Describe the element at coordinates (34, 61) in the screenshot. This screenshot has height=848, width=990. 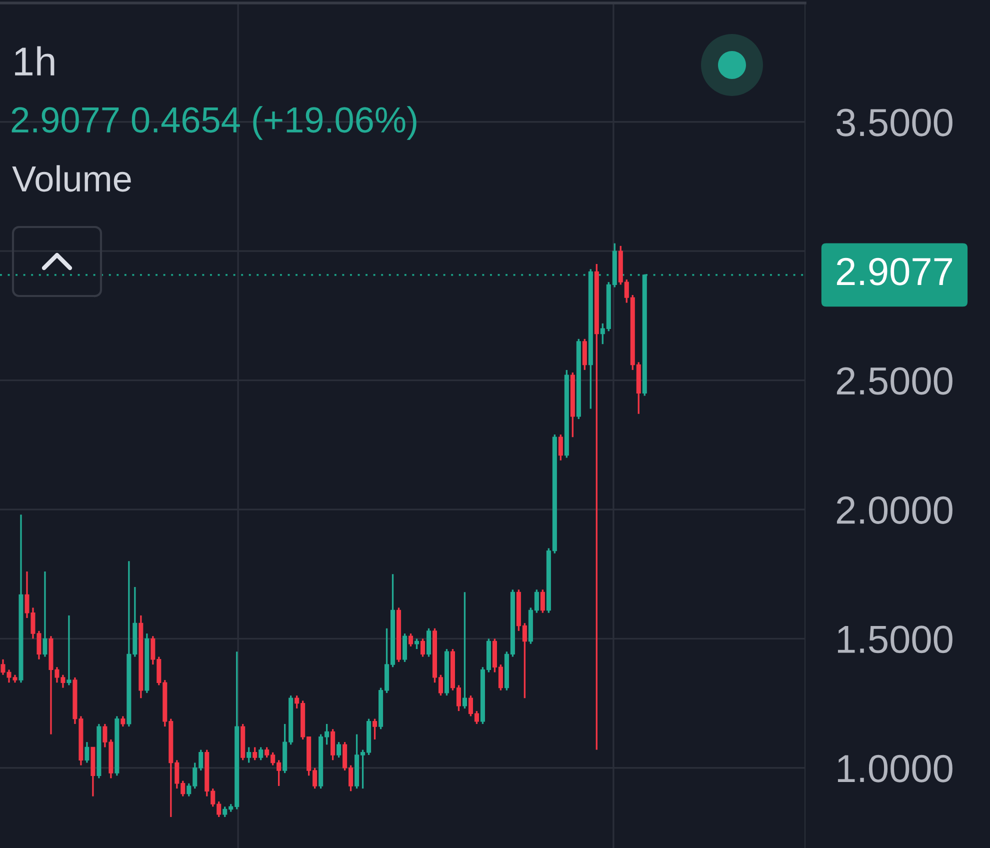
I see `text: 1h` at that location.